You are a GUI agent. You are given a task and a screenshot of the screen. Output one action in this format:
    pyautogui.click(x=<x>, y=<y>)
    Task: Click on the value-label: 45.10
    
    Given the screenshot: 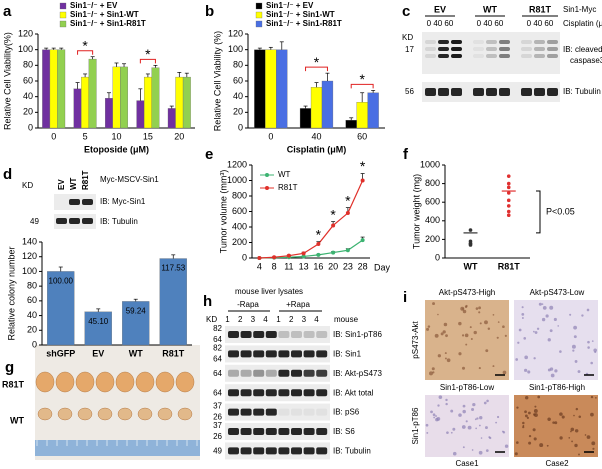 What is the action you would take?
    pyautogui.click(x=98, y=321)
    